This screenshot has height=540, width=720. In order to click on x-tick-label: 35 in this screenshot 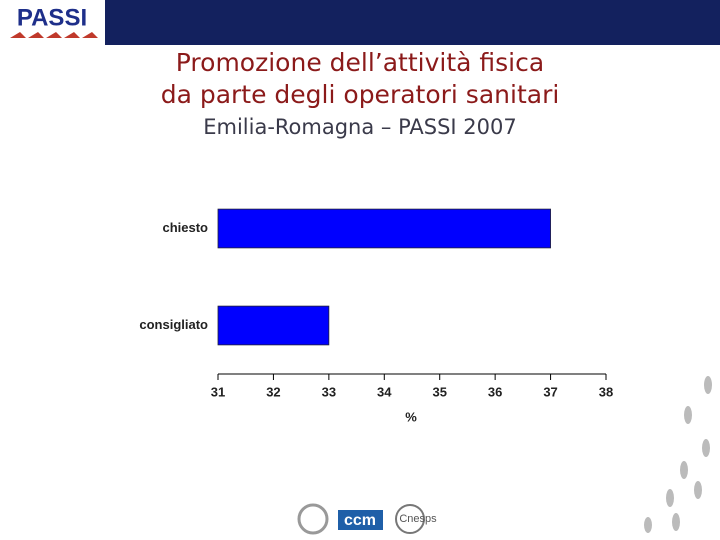, I will do `click(439, 391)`.